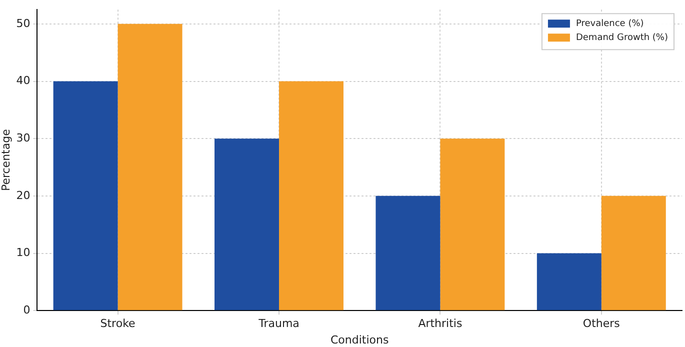 The width and height of the screenshot is (685, 347). I want to click on x-tick-label: Others, so click(601, 323).